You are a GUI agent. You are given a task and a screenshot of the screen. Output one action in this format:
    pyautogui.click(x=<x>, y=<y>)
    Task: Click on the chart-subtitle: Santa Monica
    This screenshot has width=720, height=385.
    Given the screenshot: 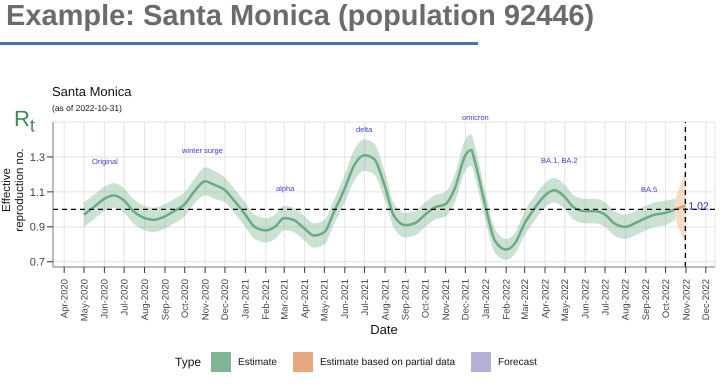 What is the action you would take?
    pyautogui.click(x=92, y=91)
    